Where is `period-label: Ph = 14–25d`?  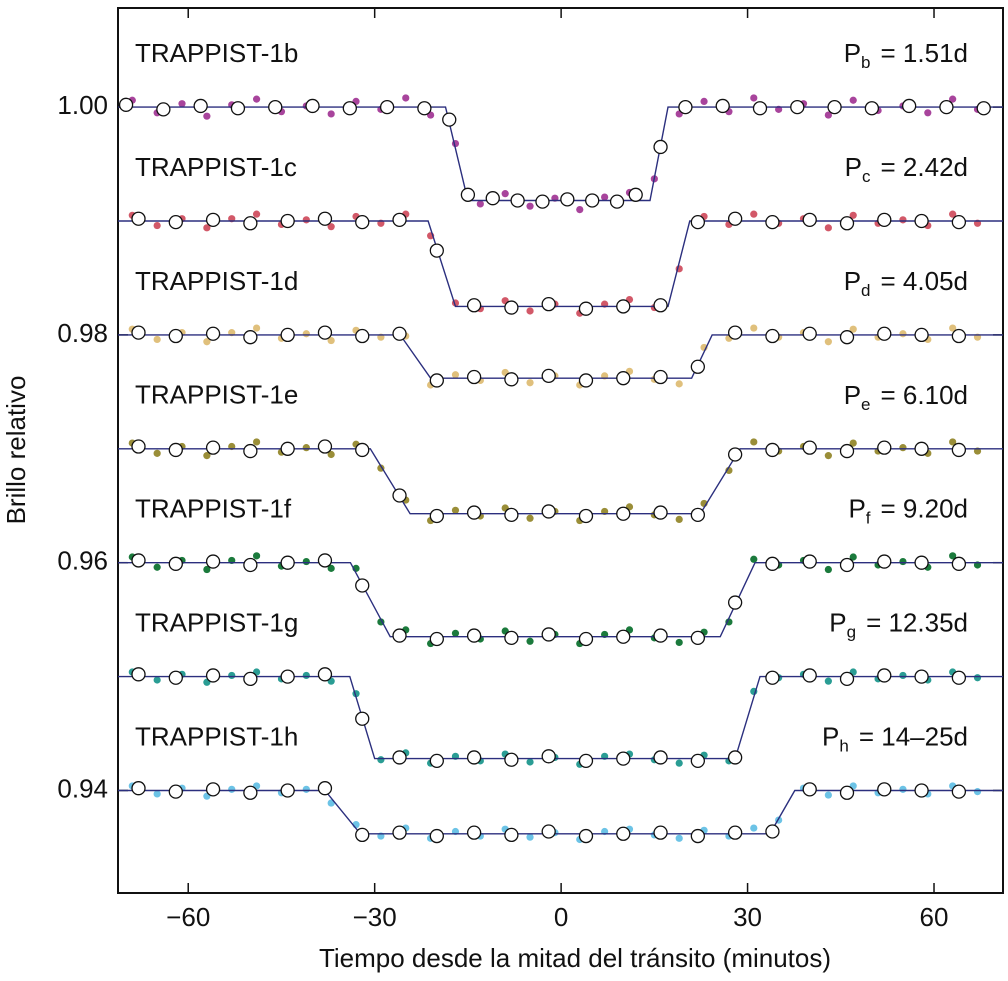
period-label: Ph = 14–25d is located at coordinates (895, 738).